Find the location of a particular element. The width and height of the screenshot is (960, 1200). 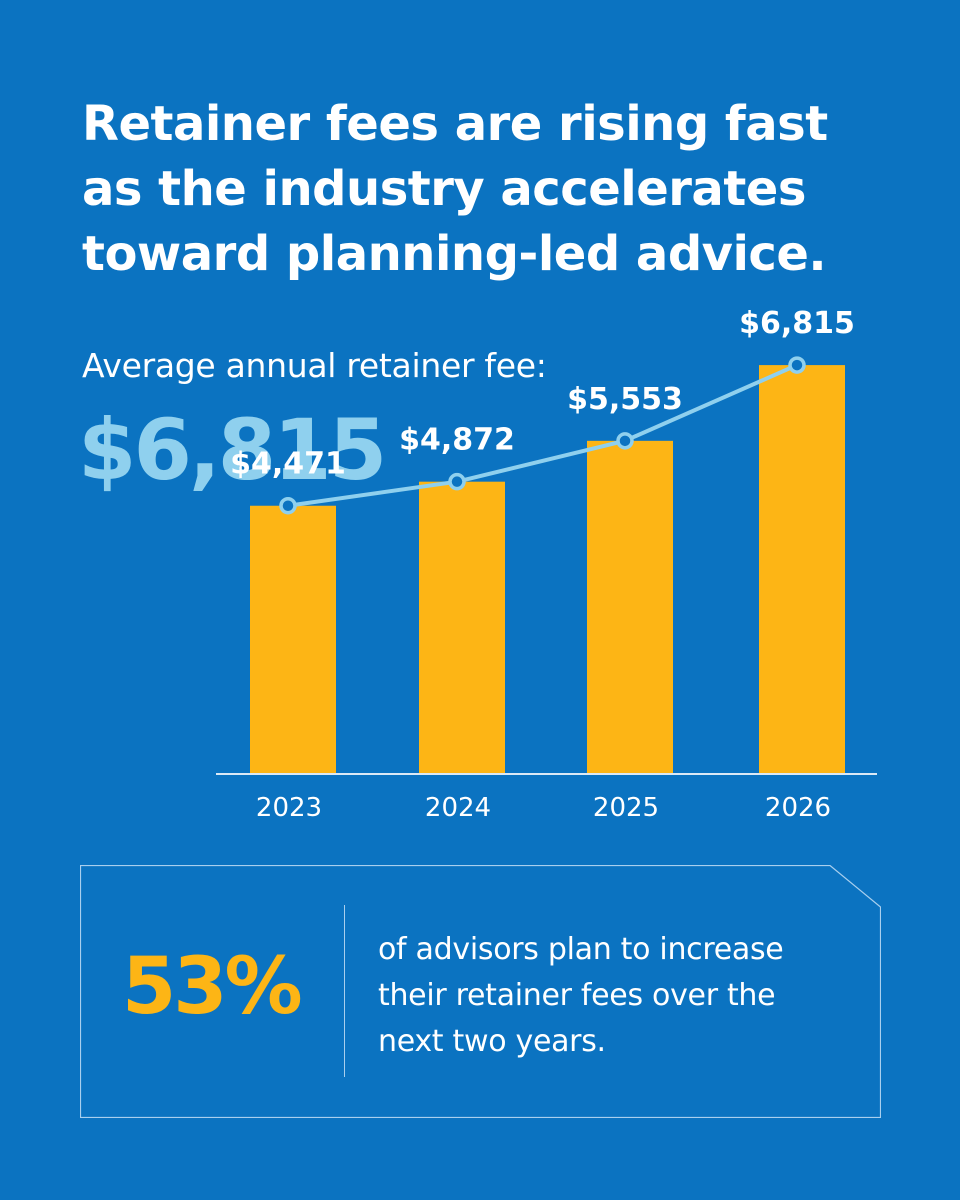

trend-point-2023 is located at coordinates (288, 505).